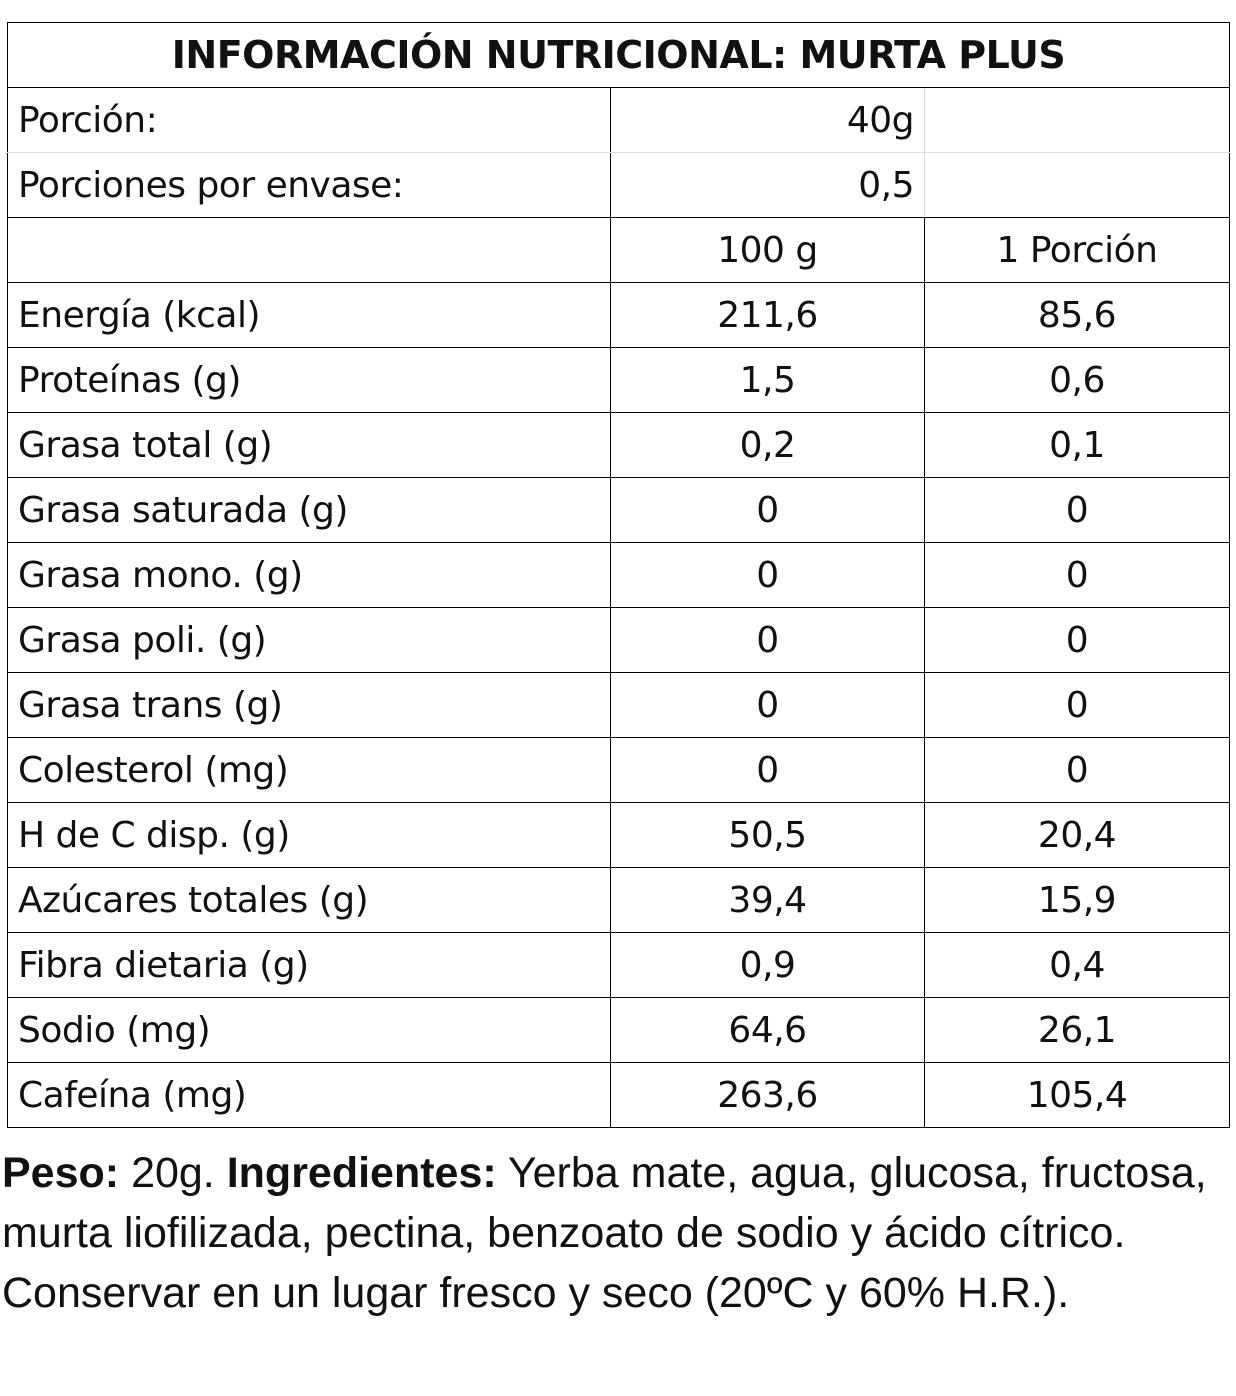 This screenshot has height=1396, width=1236. Describe the element at coordinates (767, 445) in the screenshot. I see `nutrient-value: 0,2` at that location.